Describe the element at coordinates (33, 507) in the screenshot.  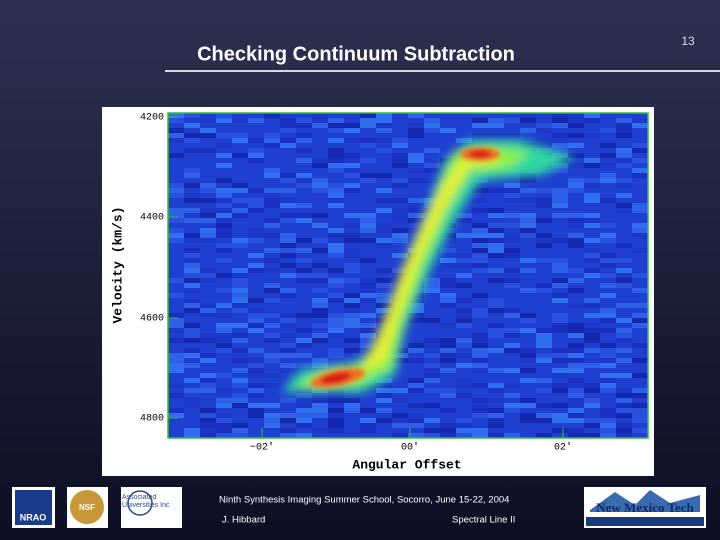
I see `logo-nrao` at that location.